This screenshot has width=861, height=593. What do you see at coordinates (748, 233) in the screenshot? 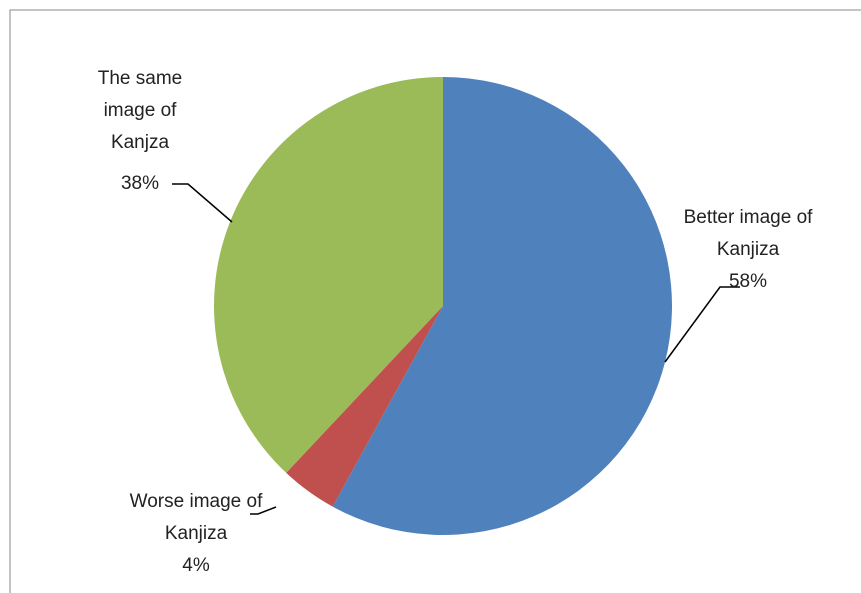
I see `slice-label: Better image of Kanjiza` at bounding box center [748, 233].